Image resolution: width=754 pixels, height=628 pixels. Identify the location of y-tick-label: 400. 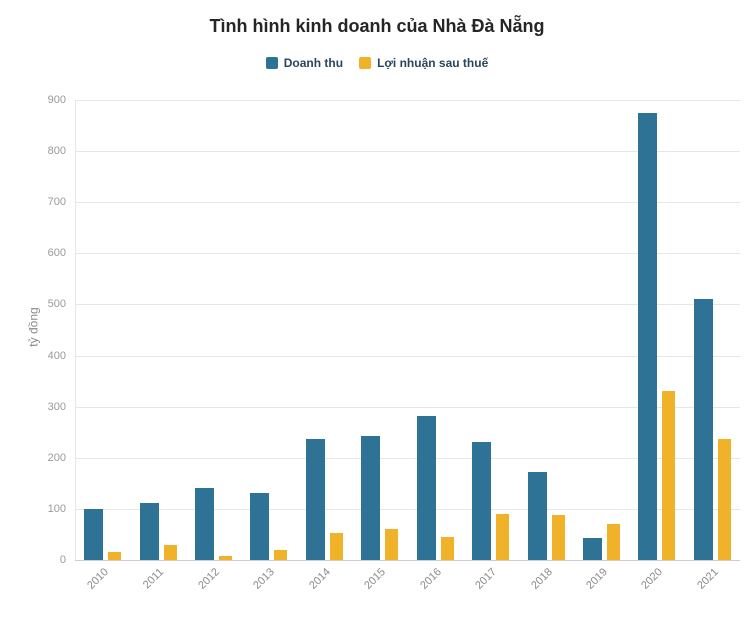
(56, 355).